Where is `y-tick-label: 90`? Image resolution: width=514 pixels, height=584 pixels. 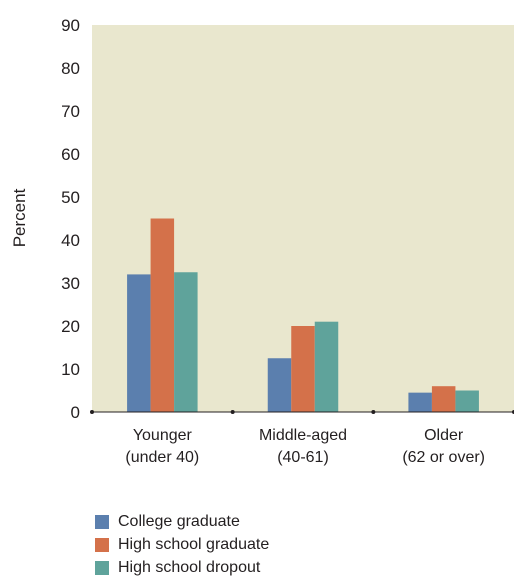
y-tick-label: 90 is located at coordinates (70, 25).